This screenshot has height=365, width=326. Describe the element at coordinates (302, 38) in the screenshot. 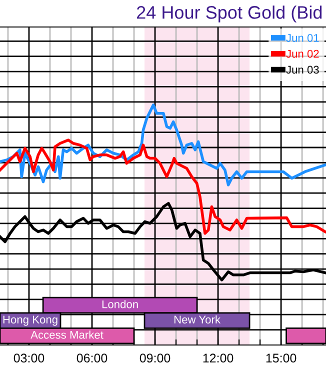

I see `legend-label: Jun 01` at that location.